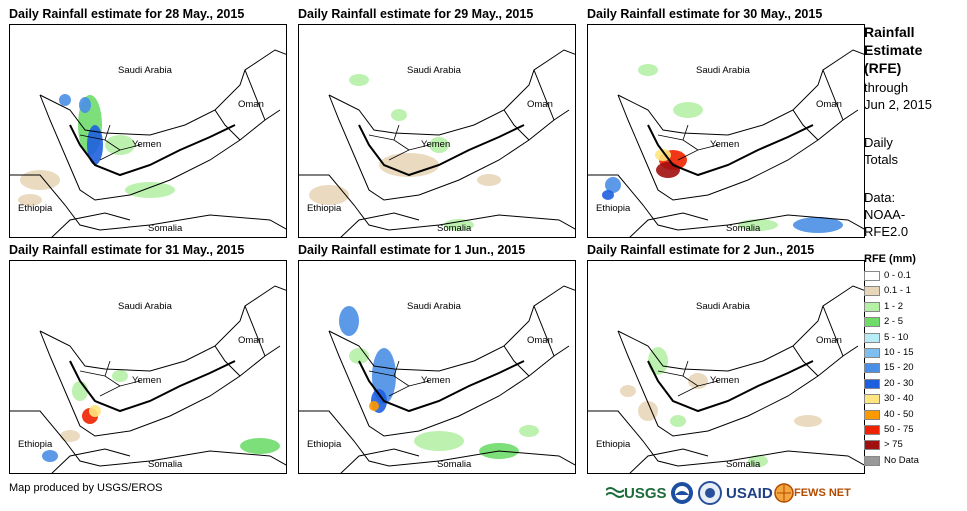 Image resolution: width=967 pixels, height=511 pixels. I want to click on legend-item: 2 - 5, so click(914, 322).